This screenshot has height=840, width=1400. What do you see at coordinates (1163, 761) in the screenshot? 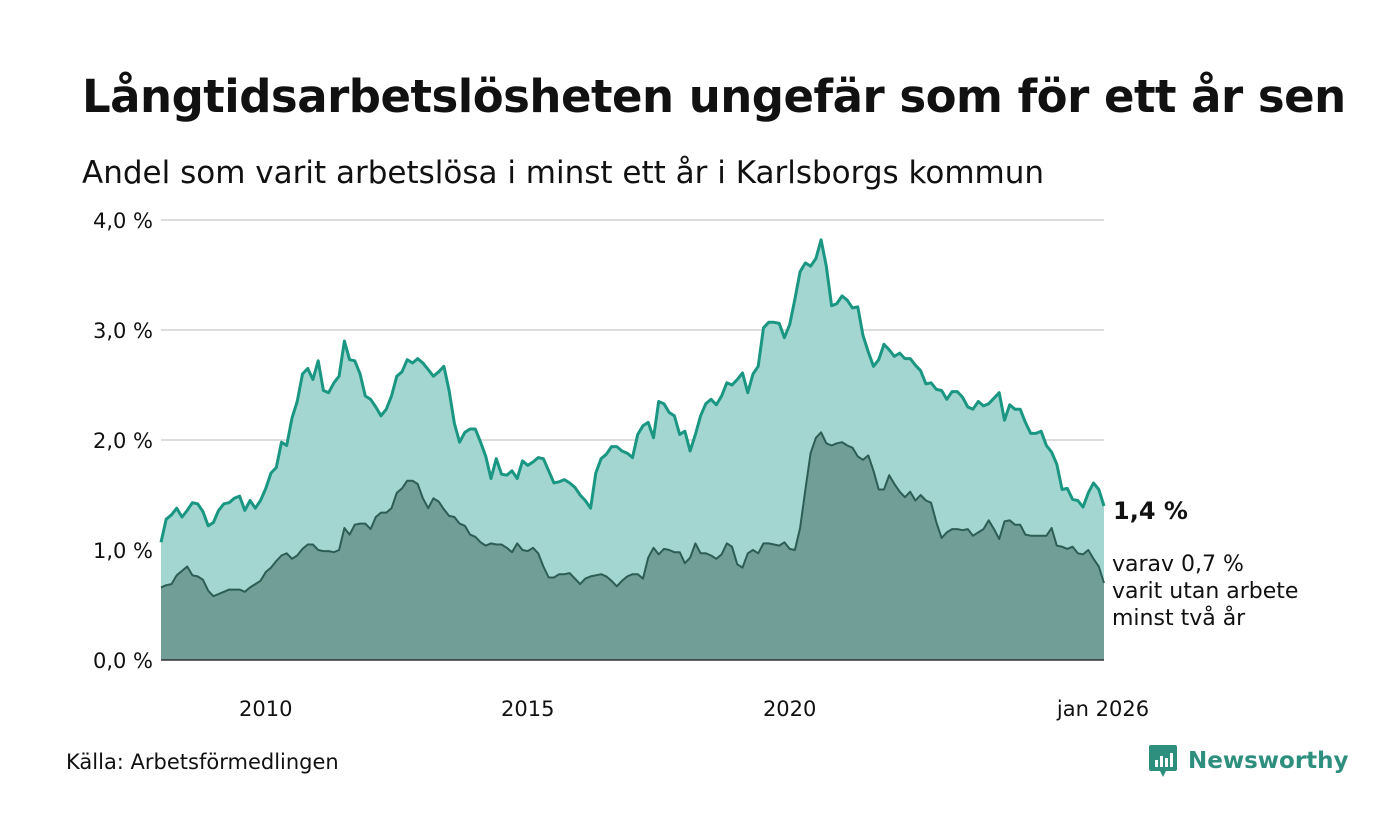
I see `newsworthy-logo-icon` at bounding box center [1163, 761].